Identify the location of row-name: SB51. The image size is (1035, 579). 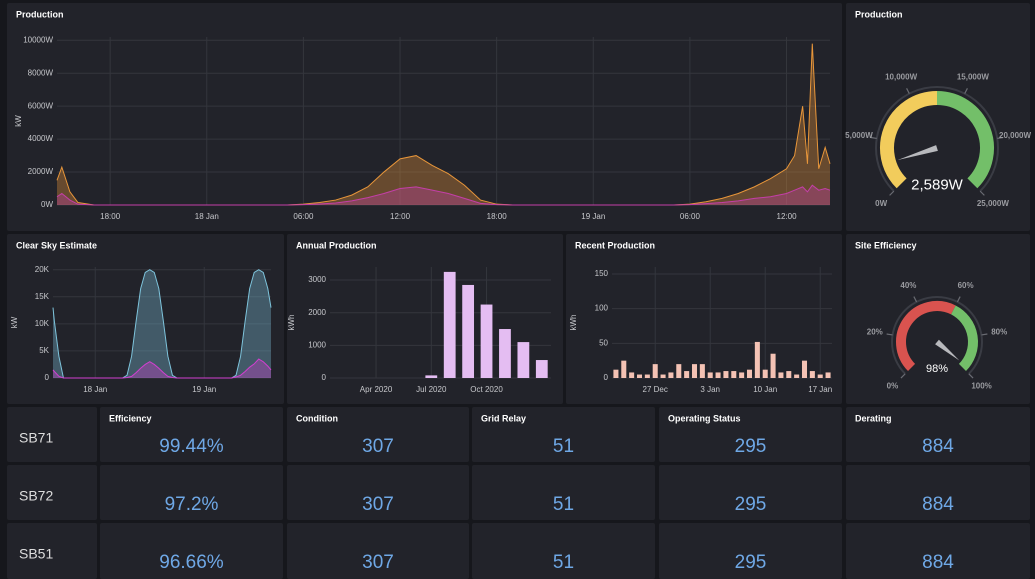
(36, 554).